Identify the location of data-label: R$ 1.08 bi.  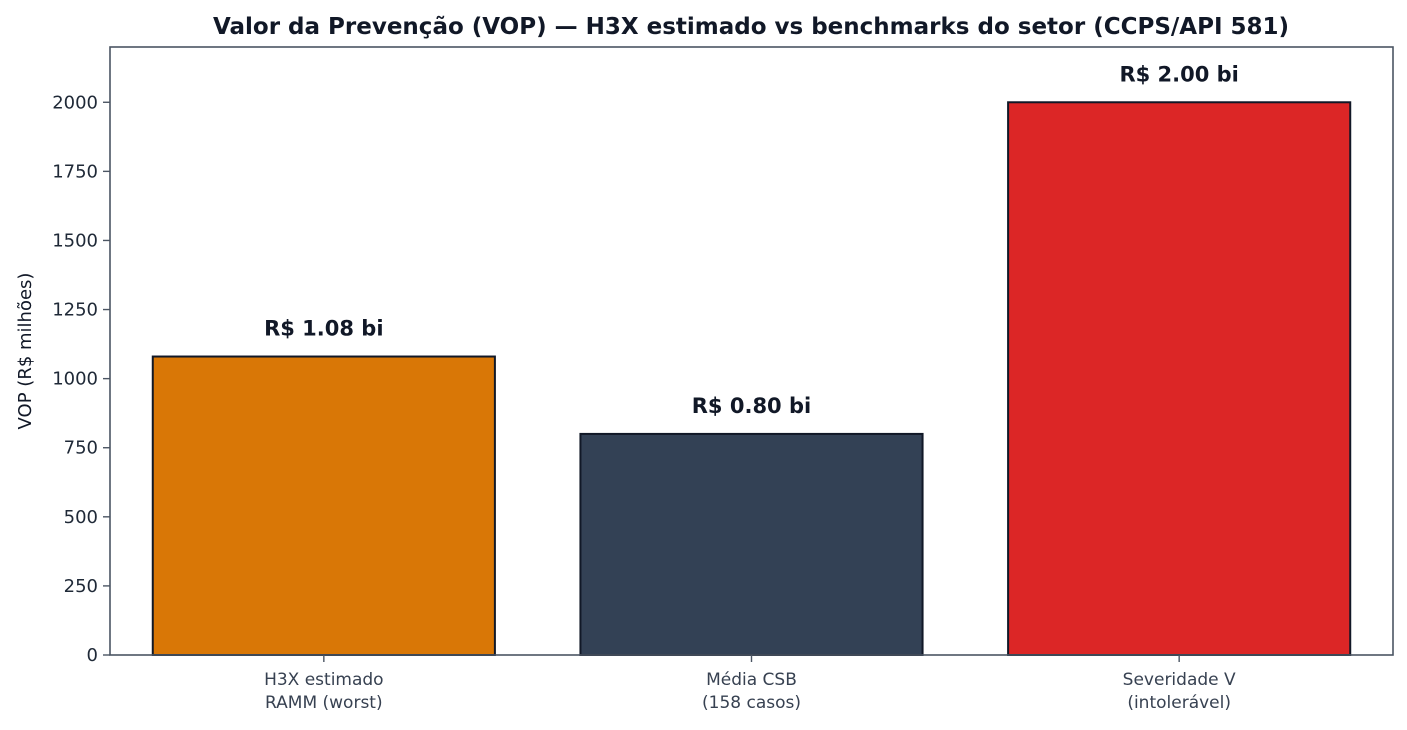
(323, 329).